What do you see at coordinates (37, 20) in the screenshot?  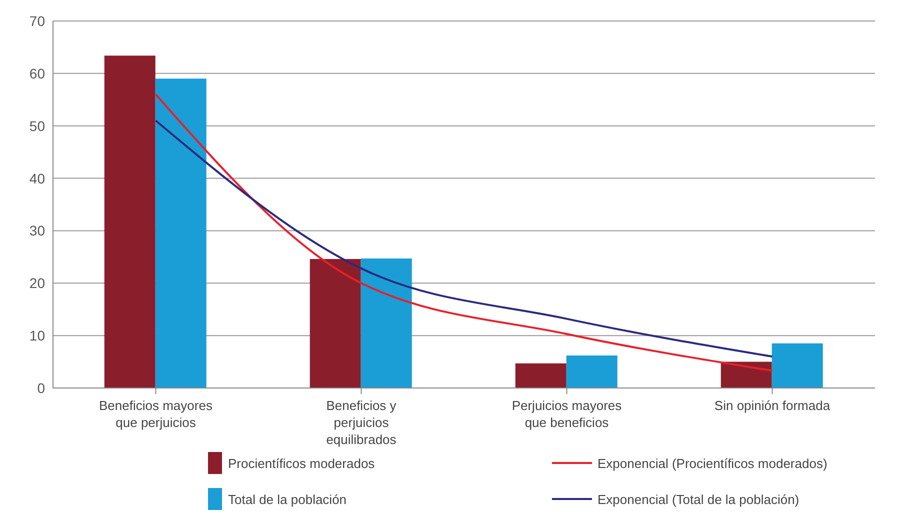 I see `y-tick-label: 70` at bounding box center [37, 20].